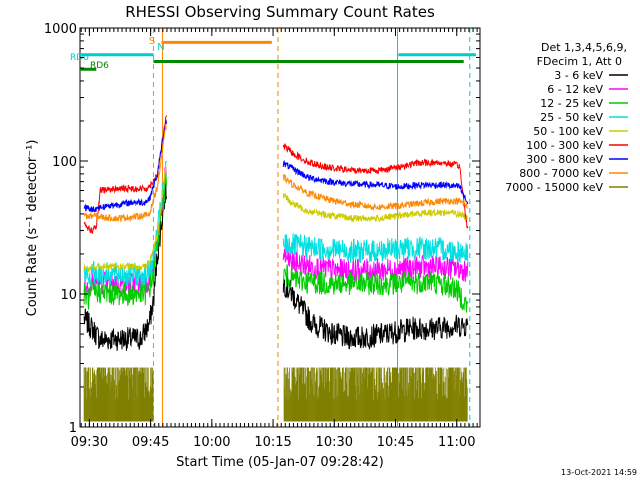  I want to click on annotation-label-2: RD6, so click(99, 66).